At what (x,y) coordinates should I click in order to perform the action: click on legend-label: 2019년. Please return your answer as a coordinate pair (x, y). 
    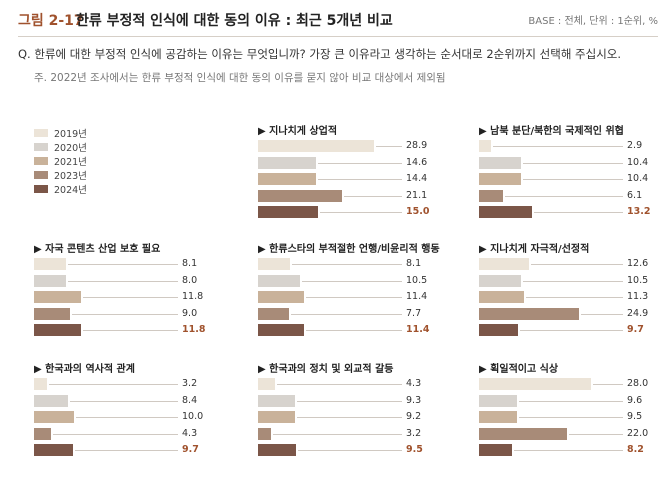
    Looking at the image, I should click on (70, 134).